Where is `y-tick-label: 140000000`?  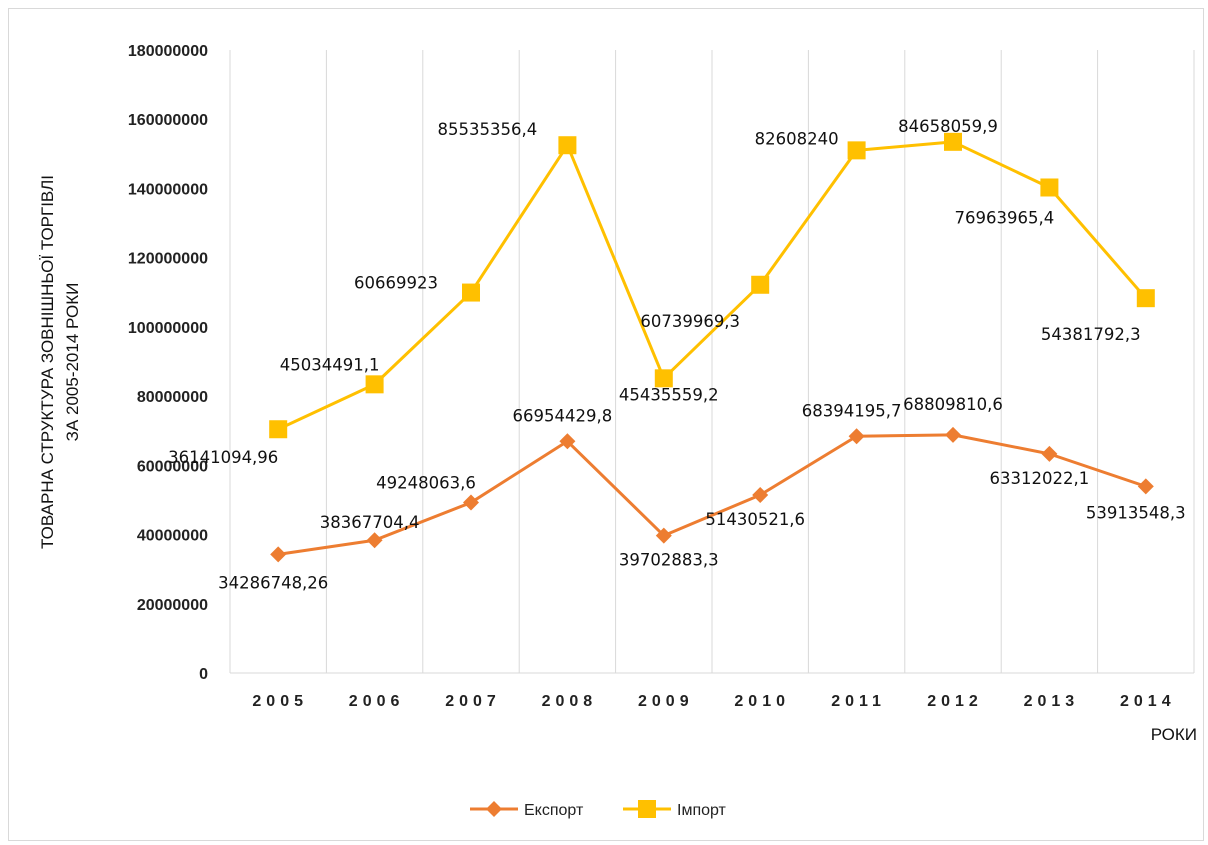 y-tick-label: 140000000 is located at coordinates (168, 189).